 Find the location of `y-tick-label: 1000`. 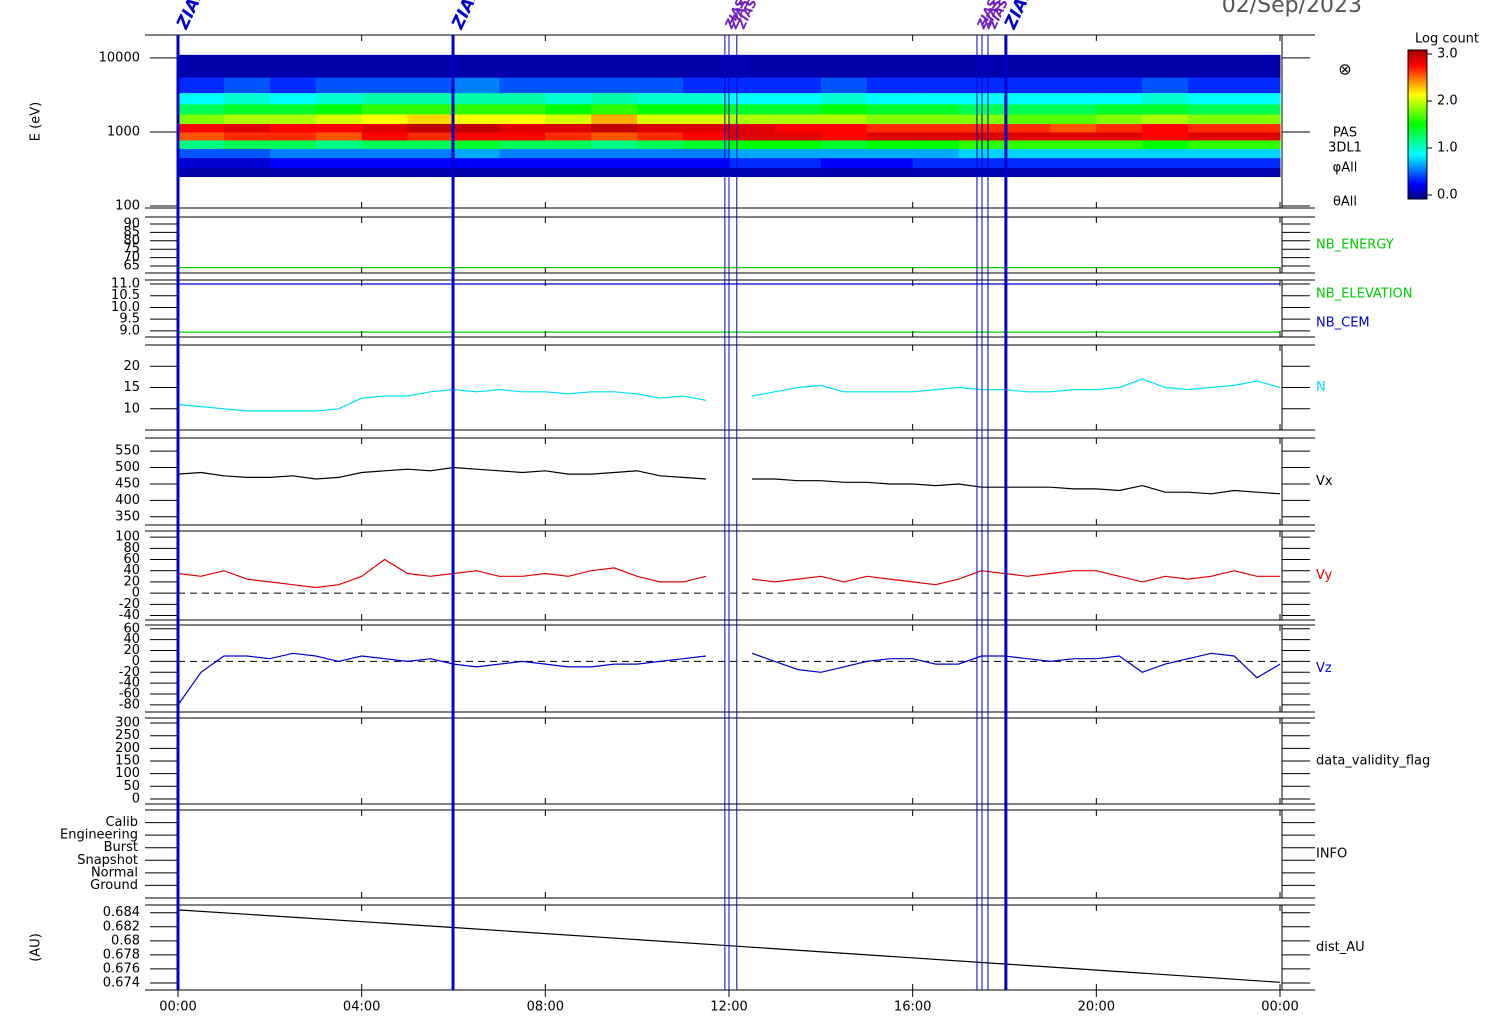

y-tick-label: 1000 is located at coordinates (123, 131).